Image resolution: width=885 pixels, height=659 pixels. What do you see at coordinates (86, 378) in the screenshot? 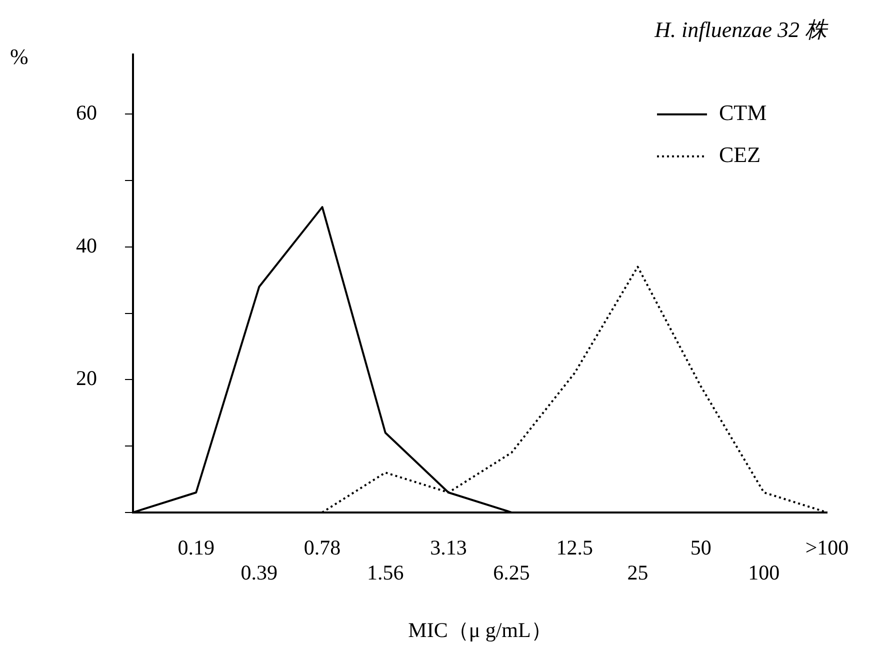
I see `y-tick-label: 20` at bounding box center [86, 378].